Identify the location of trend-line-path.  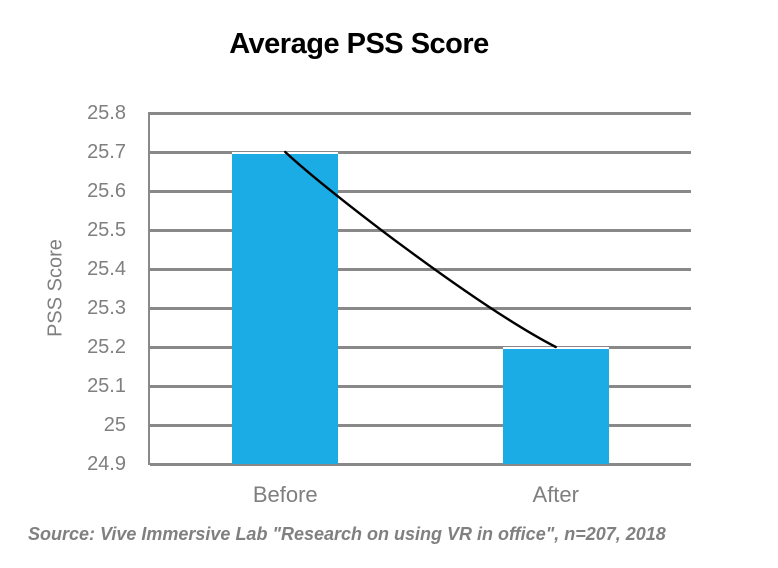
(420, 249).